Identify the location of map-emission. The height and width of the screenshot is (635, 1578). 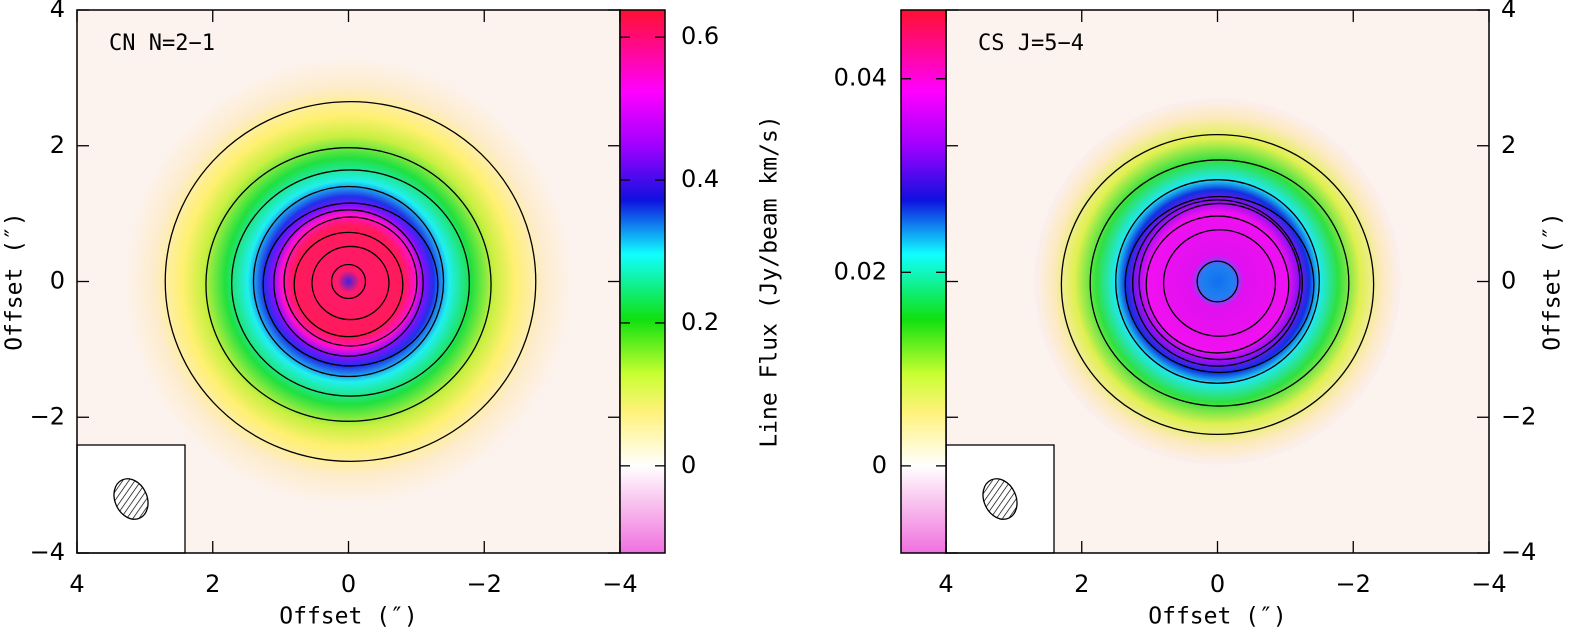
(1217, 281).